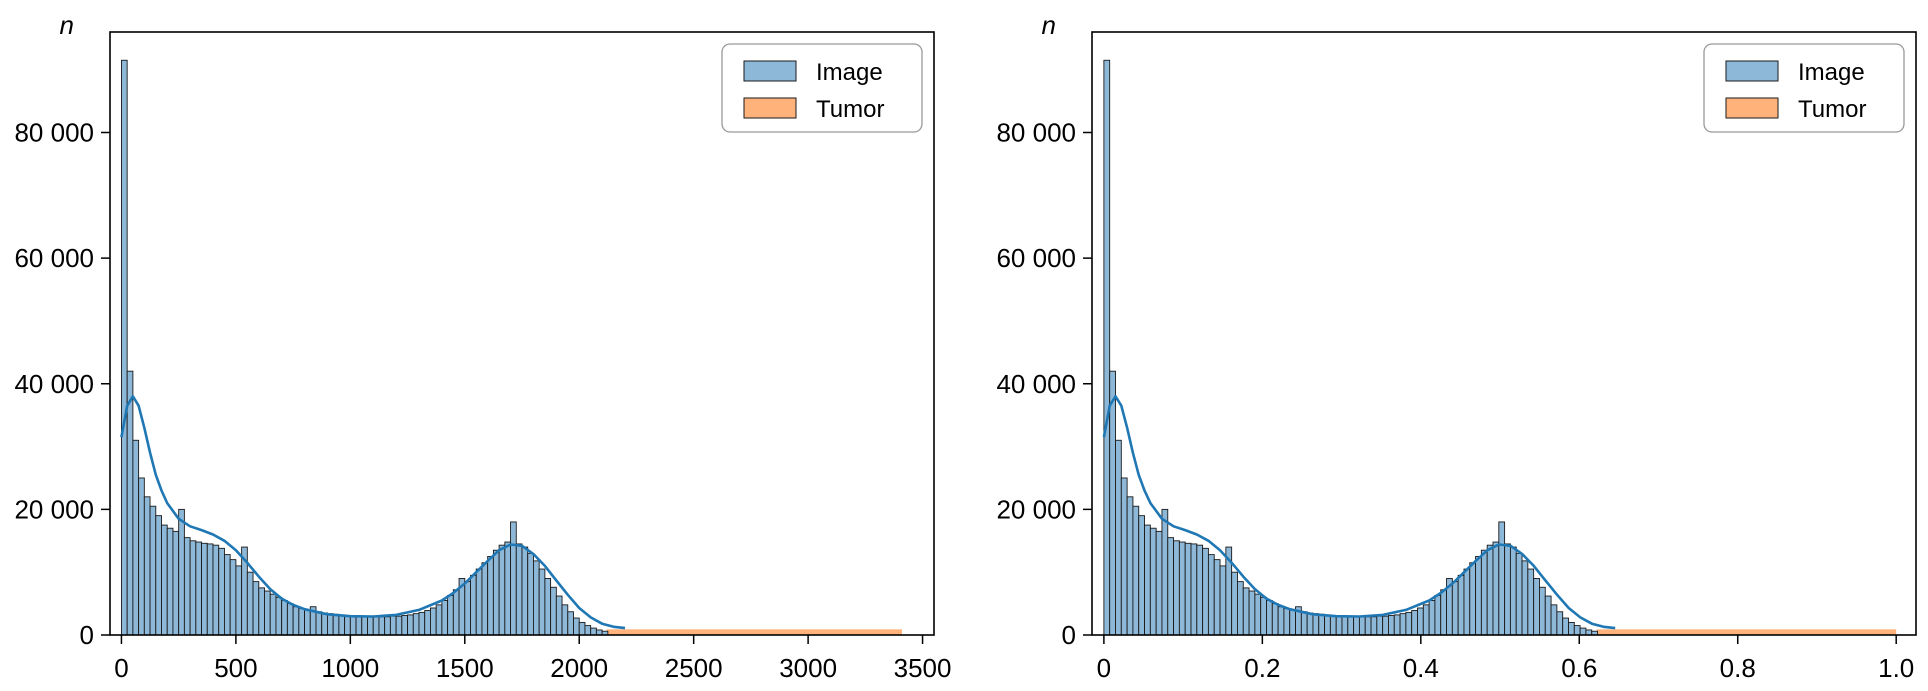 This screenshot has width=1928, height=691. What do you see at coordinates (1036, 133) in the screenshot?
I see `y-tick-label: 80 000` at bounding box center [1036, 133].